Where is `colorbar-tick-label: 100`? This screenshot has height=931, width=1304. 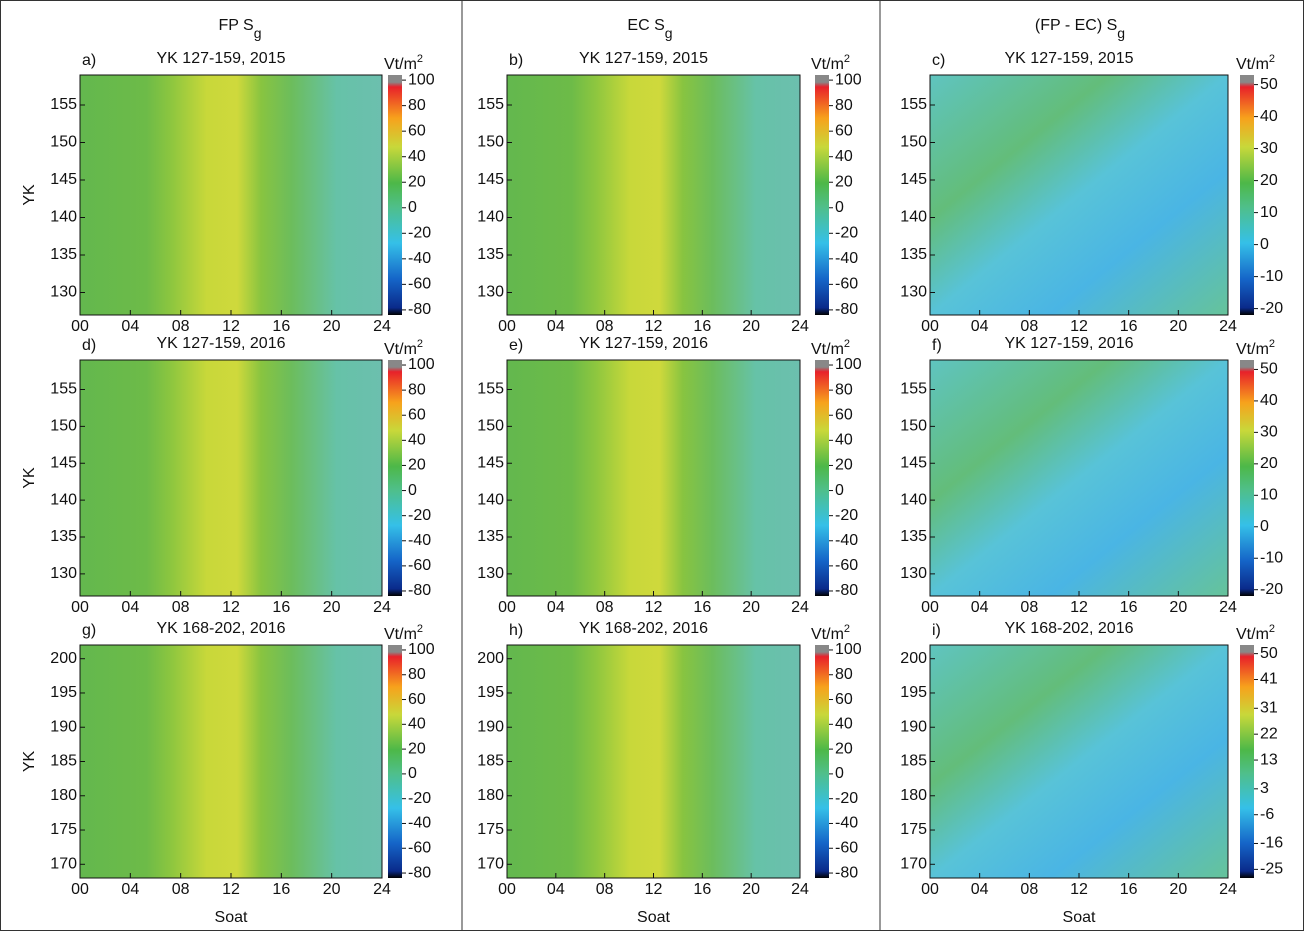
colorbar-tick-label: 100 is located at coordinates (421, 649).